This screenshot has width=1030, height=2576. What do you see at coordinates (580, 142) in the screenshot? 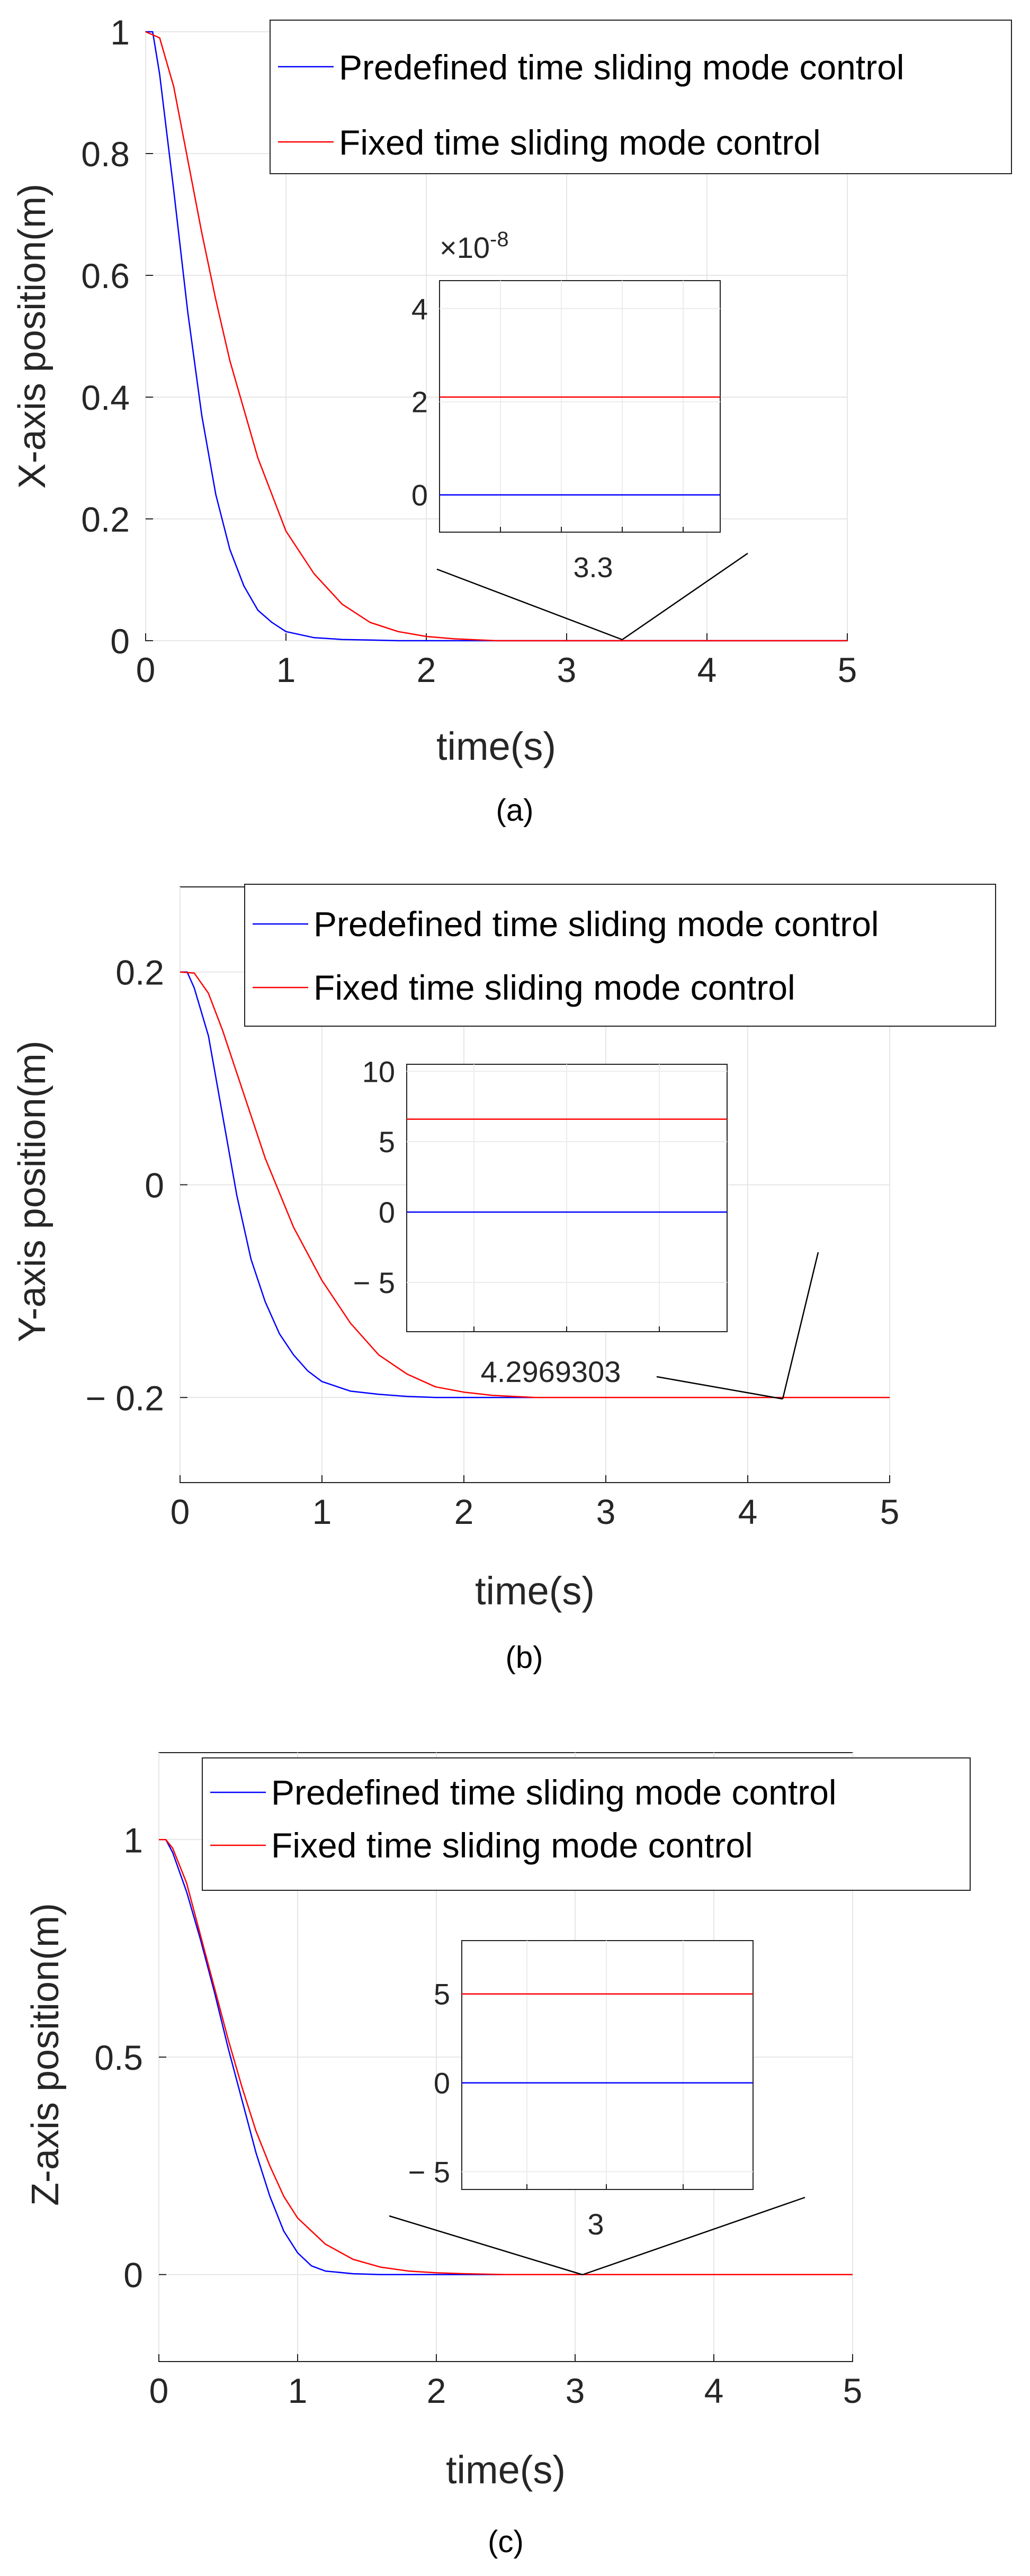
I see `panel-a-legend-label-1: Fixed time sliding mode control` at bounding box center [580, 142].